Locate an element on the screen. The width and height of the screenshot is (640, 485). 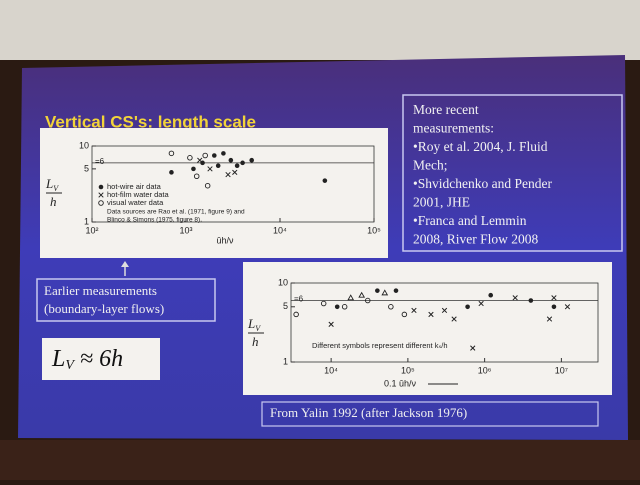
recent-box is located at coordinates (512, 173).